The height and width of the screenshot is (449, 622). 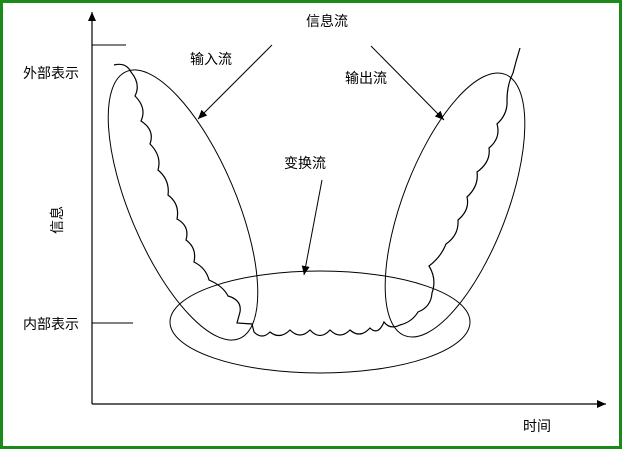 I want to click on internal-representation-label: 内部表示, so click(x=51, y=325).